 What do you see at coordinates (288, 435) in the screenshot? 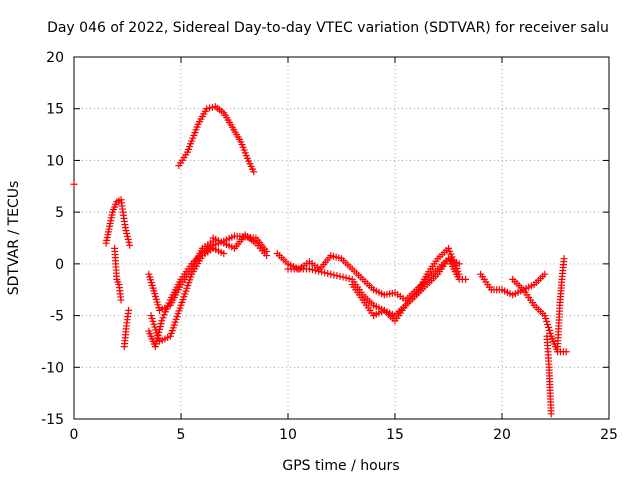
I see `x-tick-label: 10` at bounding box center [288, 435].